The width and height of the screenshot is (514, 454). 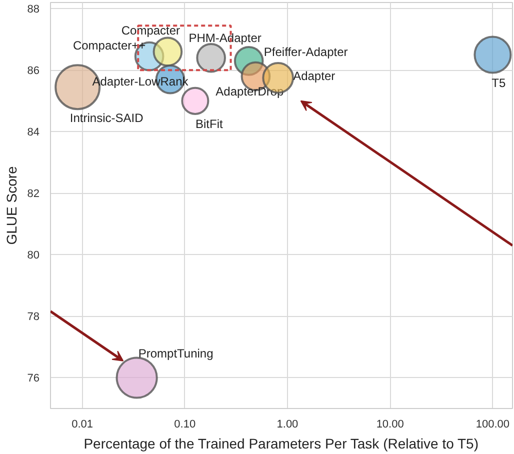 I want to click on series-label: Intrinsic-SAID, so click(x=107, y=118).